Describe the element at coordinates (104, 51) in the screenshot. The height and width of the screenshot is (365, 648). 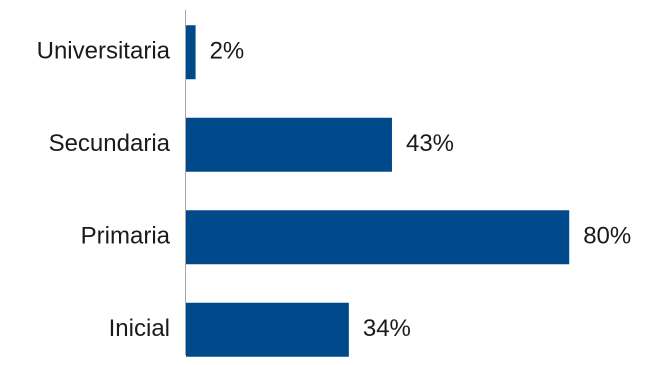
I see `category-label-universitaria: Universitaria` at that location.